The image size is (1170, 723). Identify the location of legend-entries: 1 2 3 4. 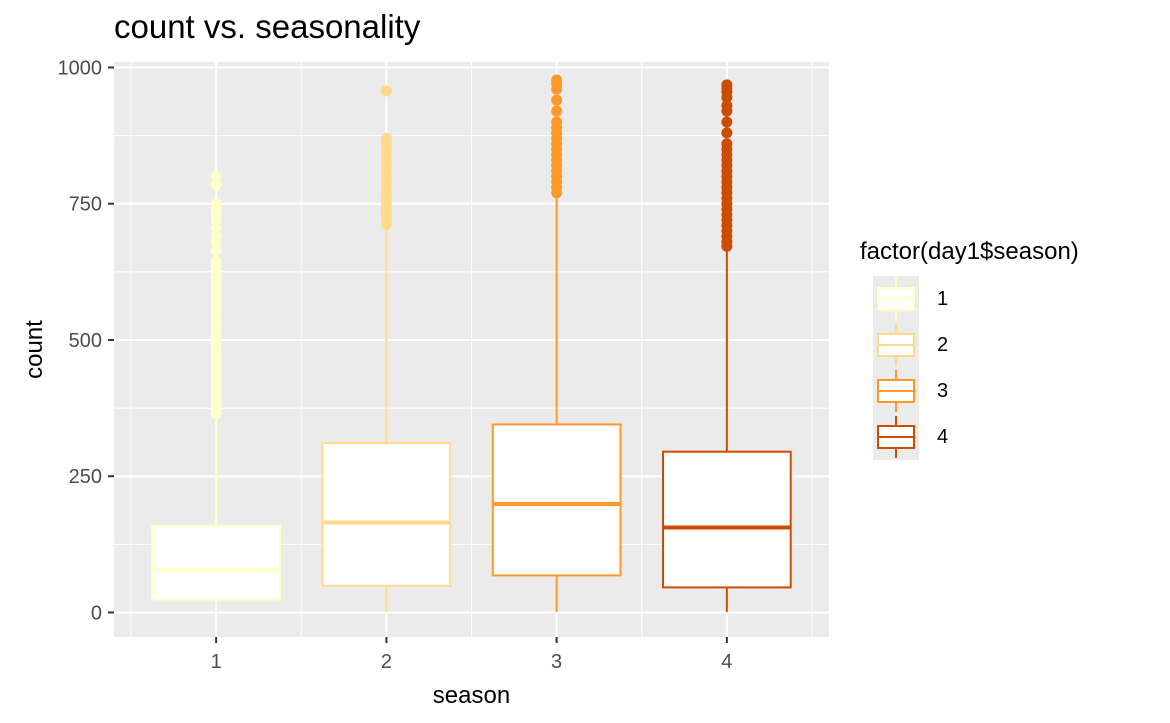
(969, 368).